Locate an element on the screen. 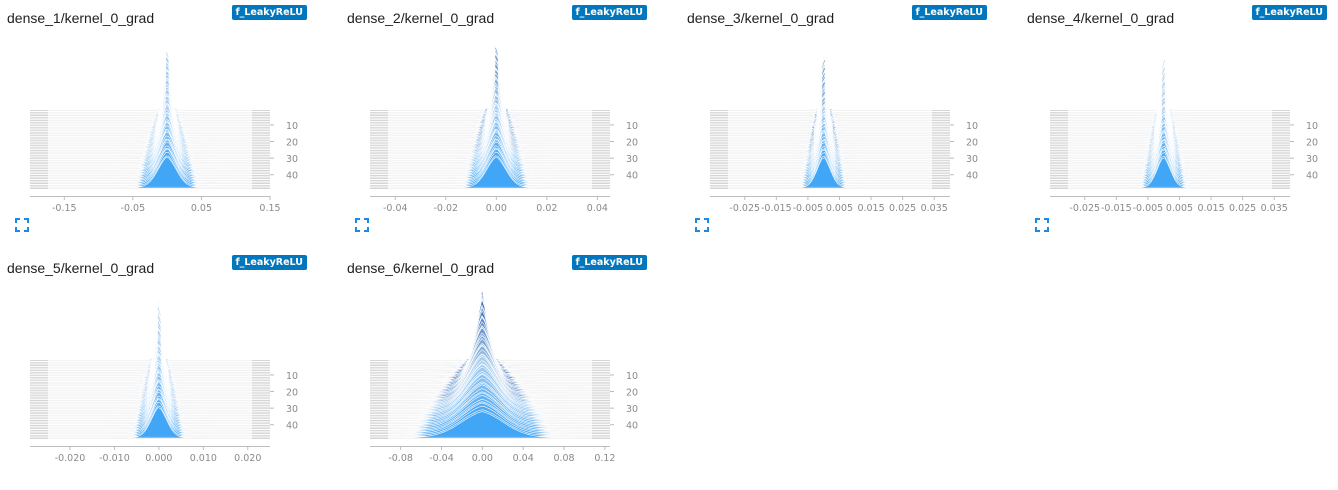 The image size is (1338, 490). x-tick-label: -0.05 is located at coordinates (133, 208).